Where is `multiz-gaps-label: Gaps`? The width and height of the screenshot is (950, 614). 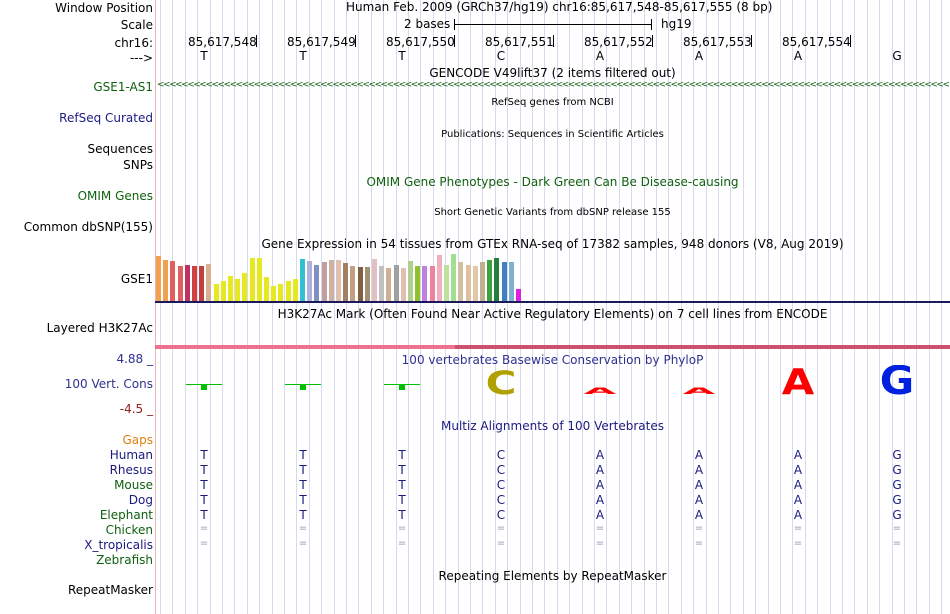 multiz-gaps-label: Gaps is located at coordinates (137, 440).